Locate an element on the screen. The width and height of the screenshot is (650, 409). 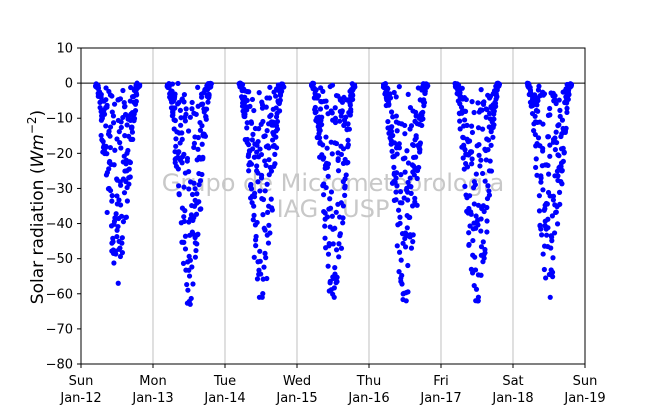
x-tick-label-day: Sun is located at coordinates (81, 381).